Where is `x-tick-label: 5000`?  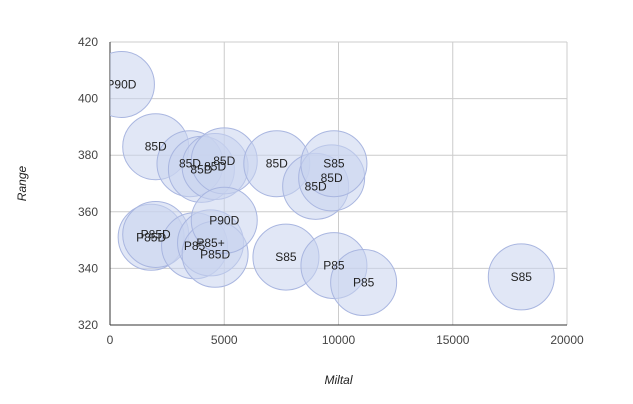
x-tick-label: 5000 is located at coordinates (224, 340).